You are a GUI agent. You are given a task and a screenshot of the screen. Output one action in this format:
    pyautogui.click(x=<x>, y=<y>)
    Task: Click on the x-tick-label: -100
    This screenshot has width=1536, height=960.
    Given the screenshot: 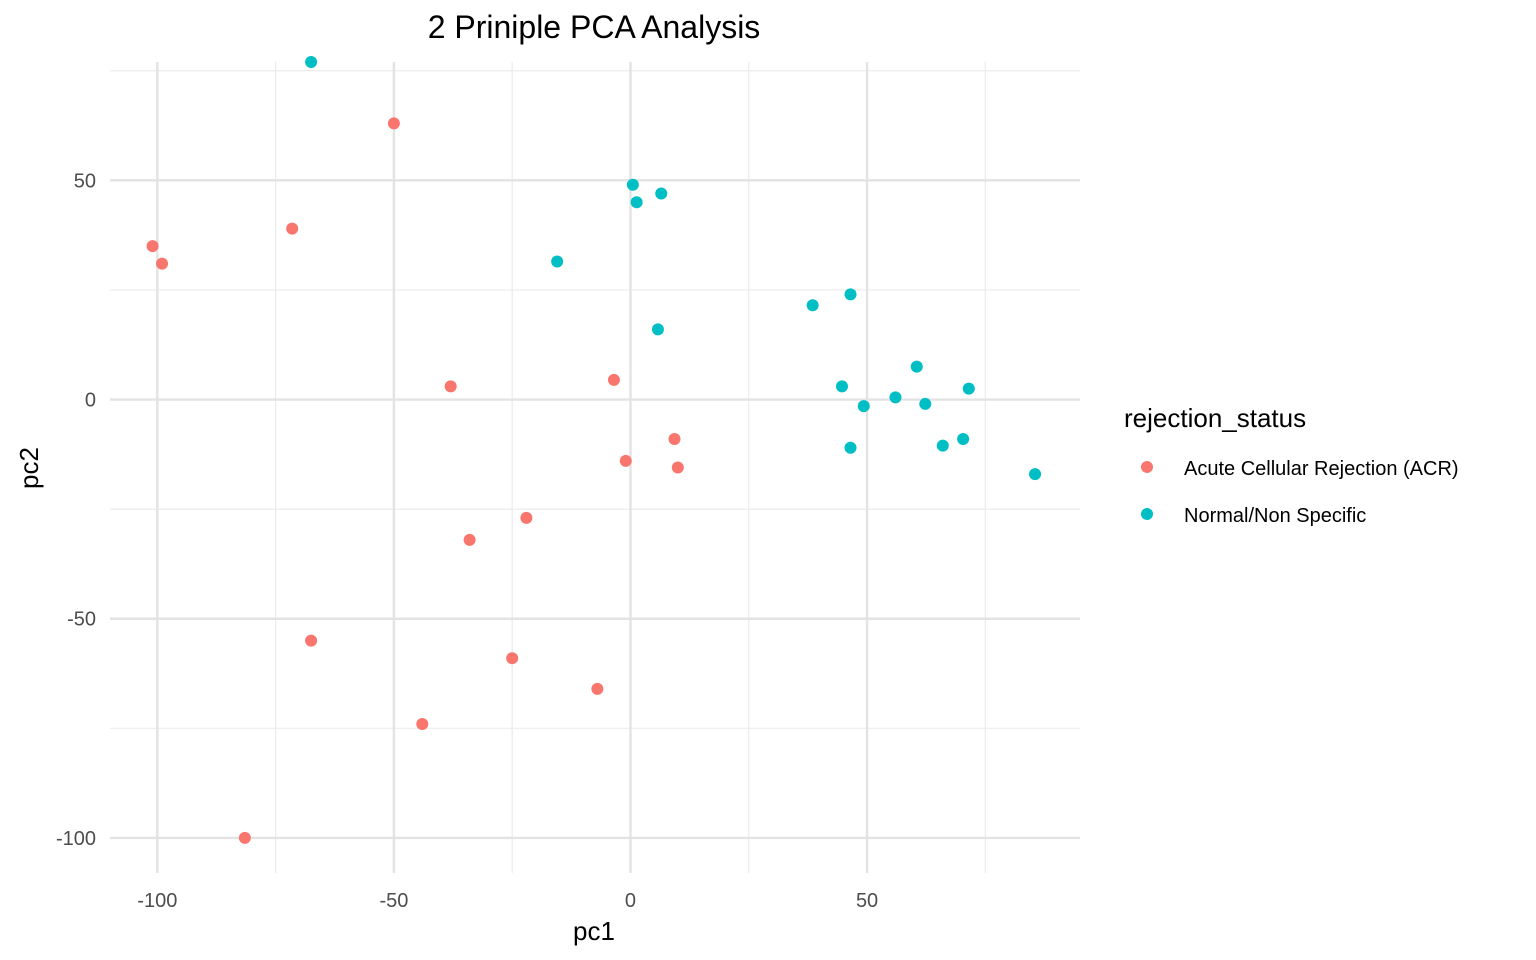 What is the action you would take?
    pyautogui.click(x=157, y=901)
    